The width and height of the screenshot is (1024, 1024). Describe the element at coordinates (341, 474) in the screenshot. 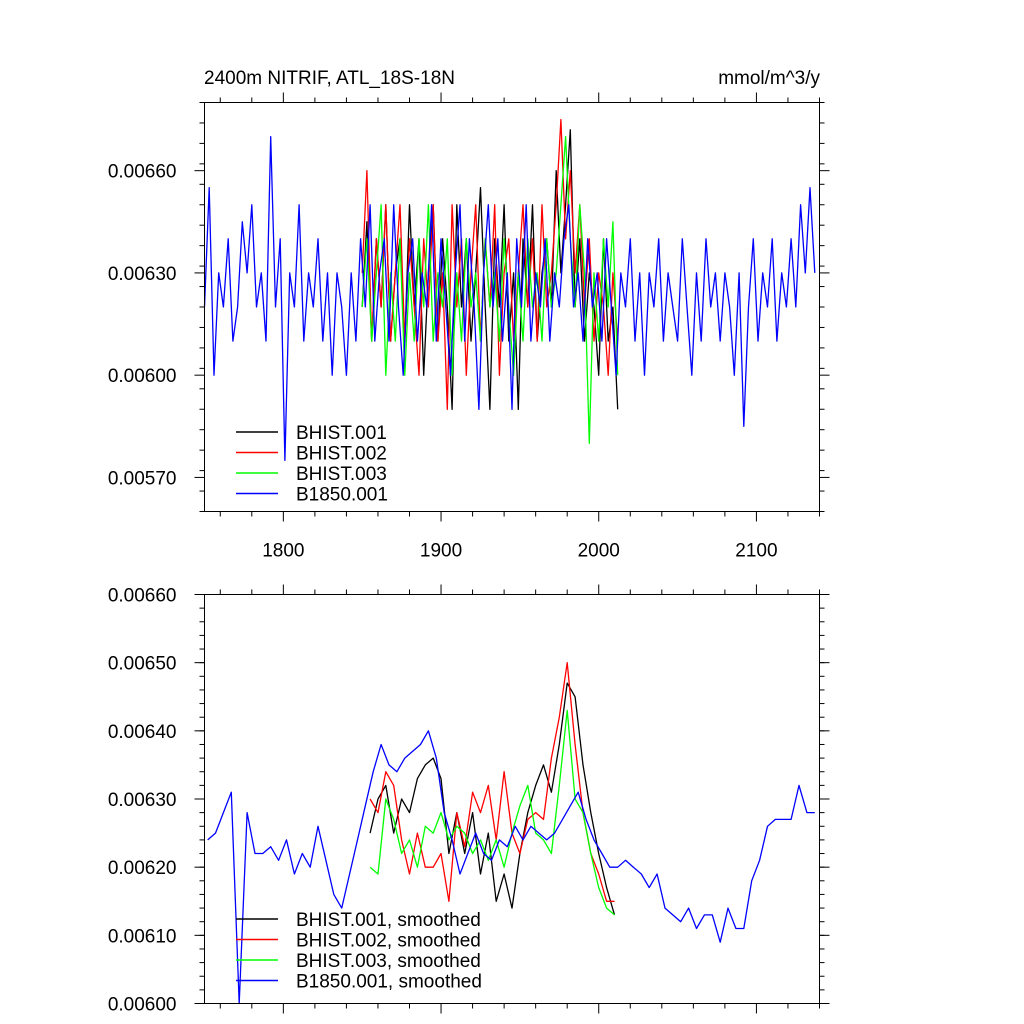

I see `legend-label: BHIST.003` at that location.